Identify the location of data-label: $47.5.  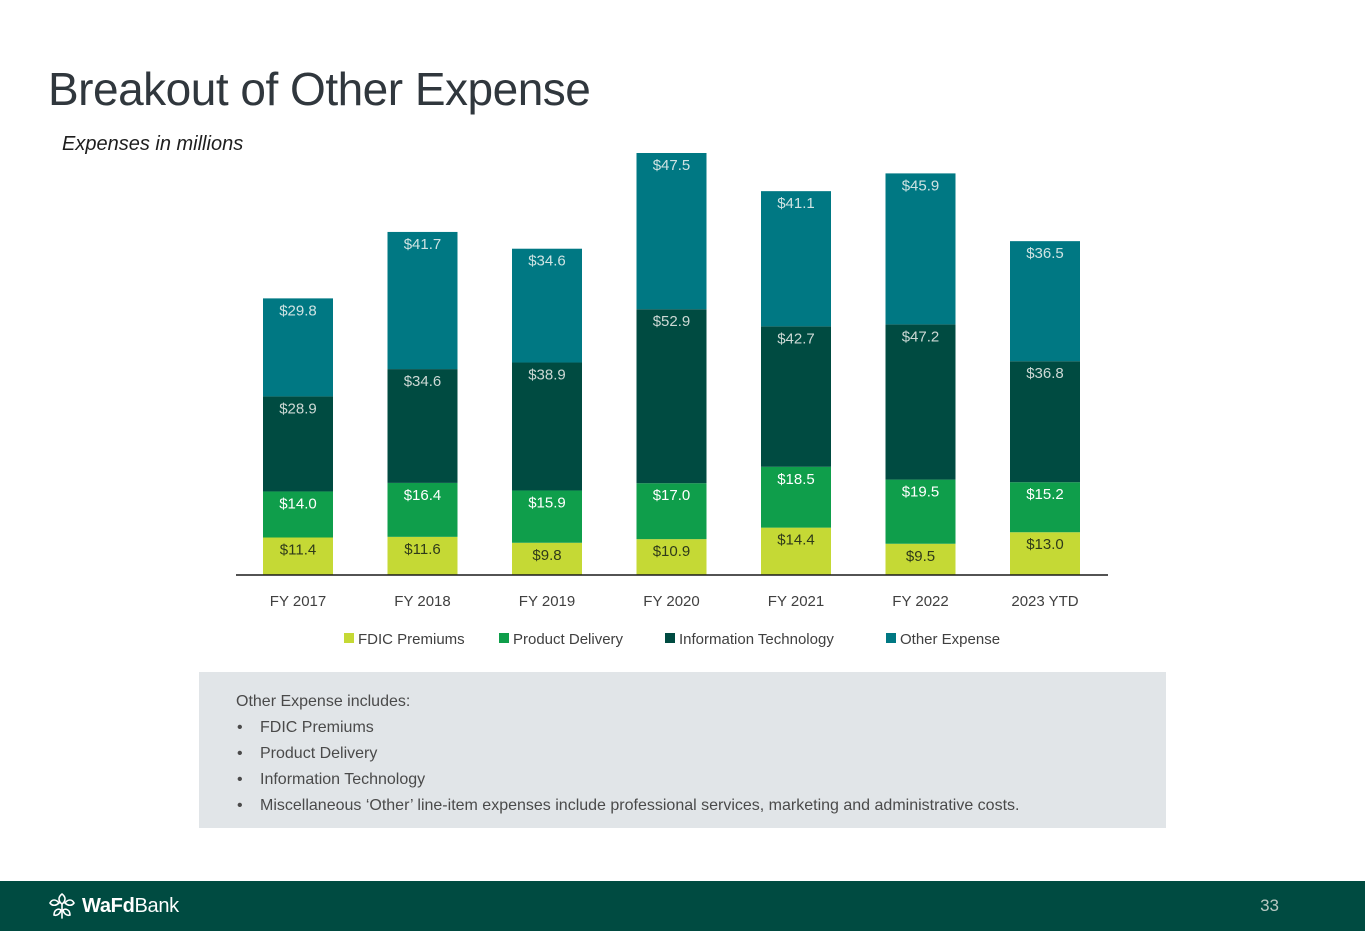
(672, 165).